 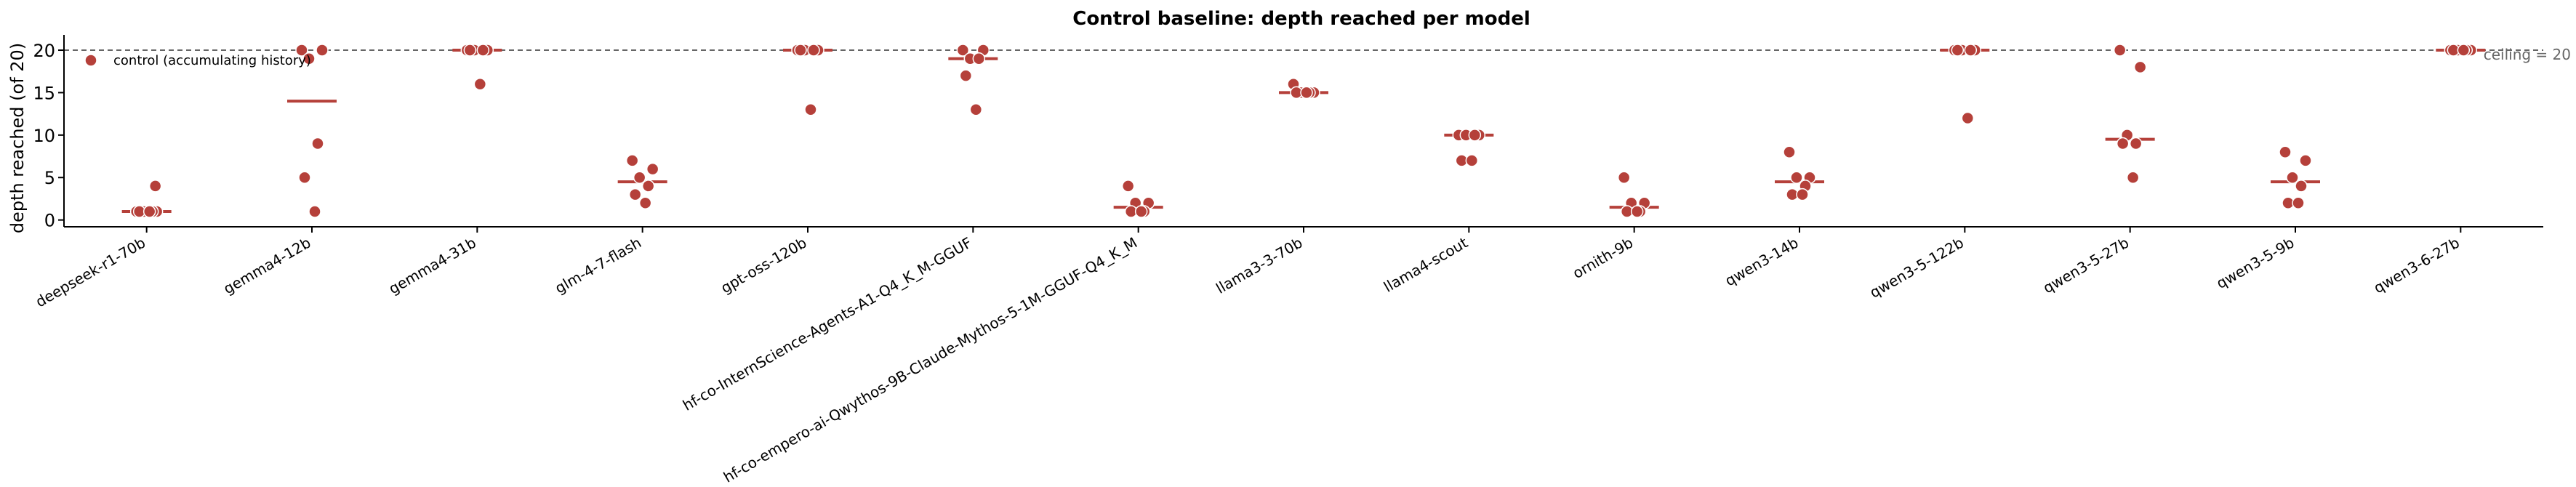 I want to click on x-tick-label: llama3-3-70b, so click(x=1259, y=266).